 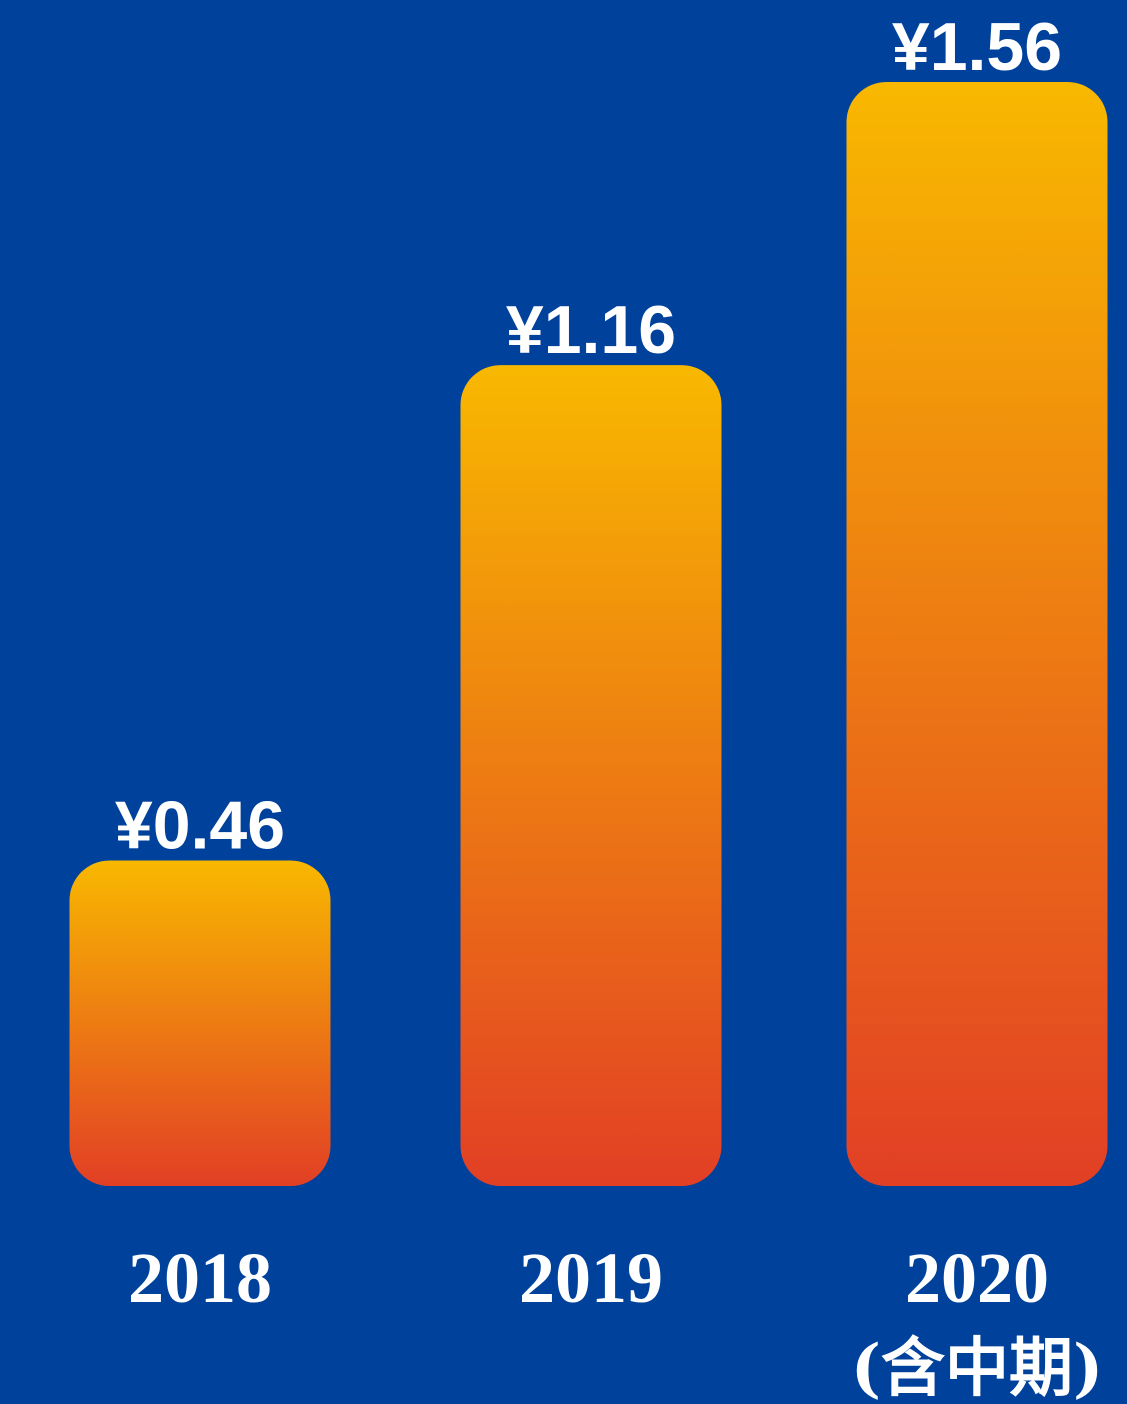 I want to click on value-label-2019: ¥1.16, so click(x=591, y=330).